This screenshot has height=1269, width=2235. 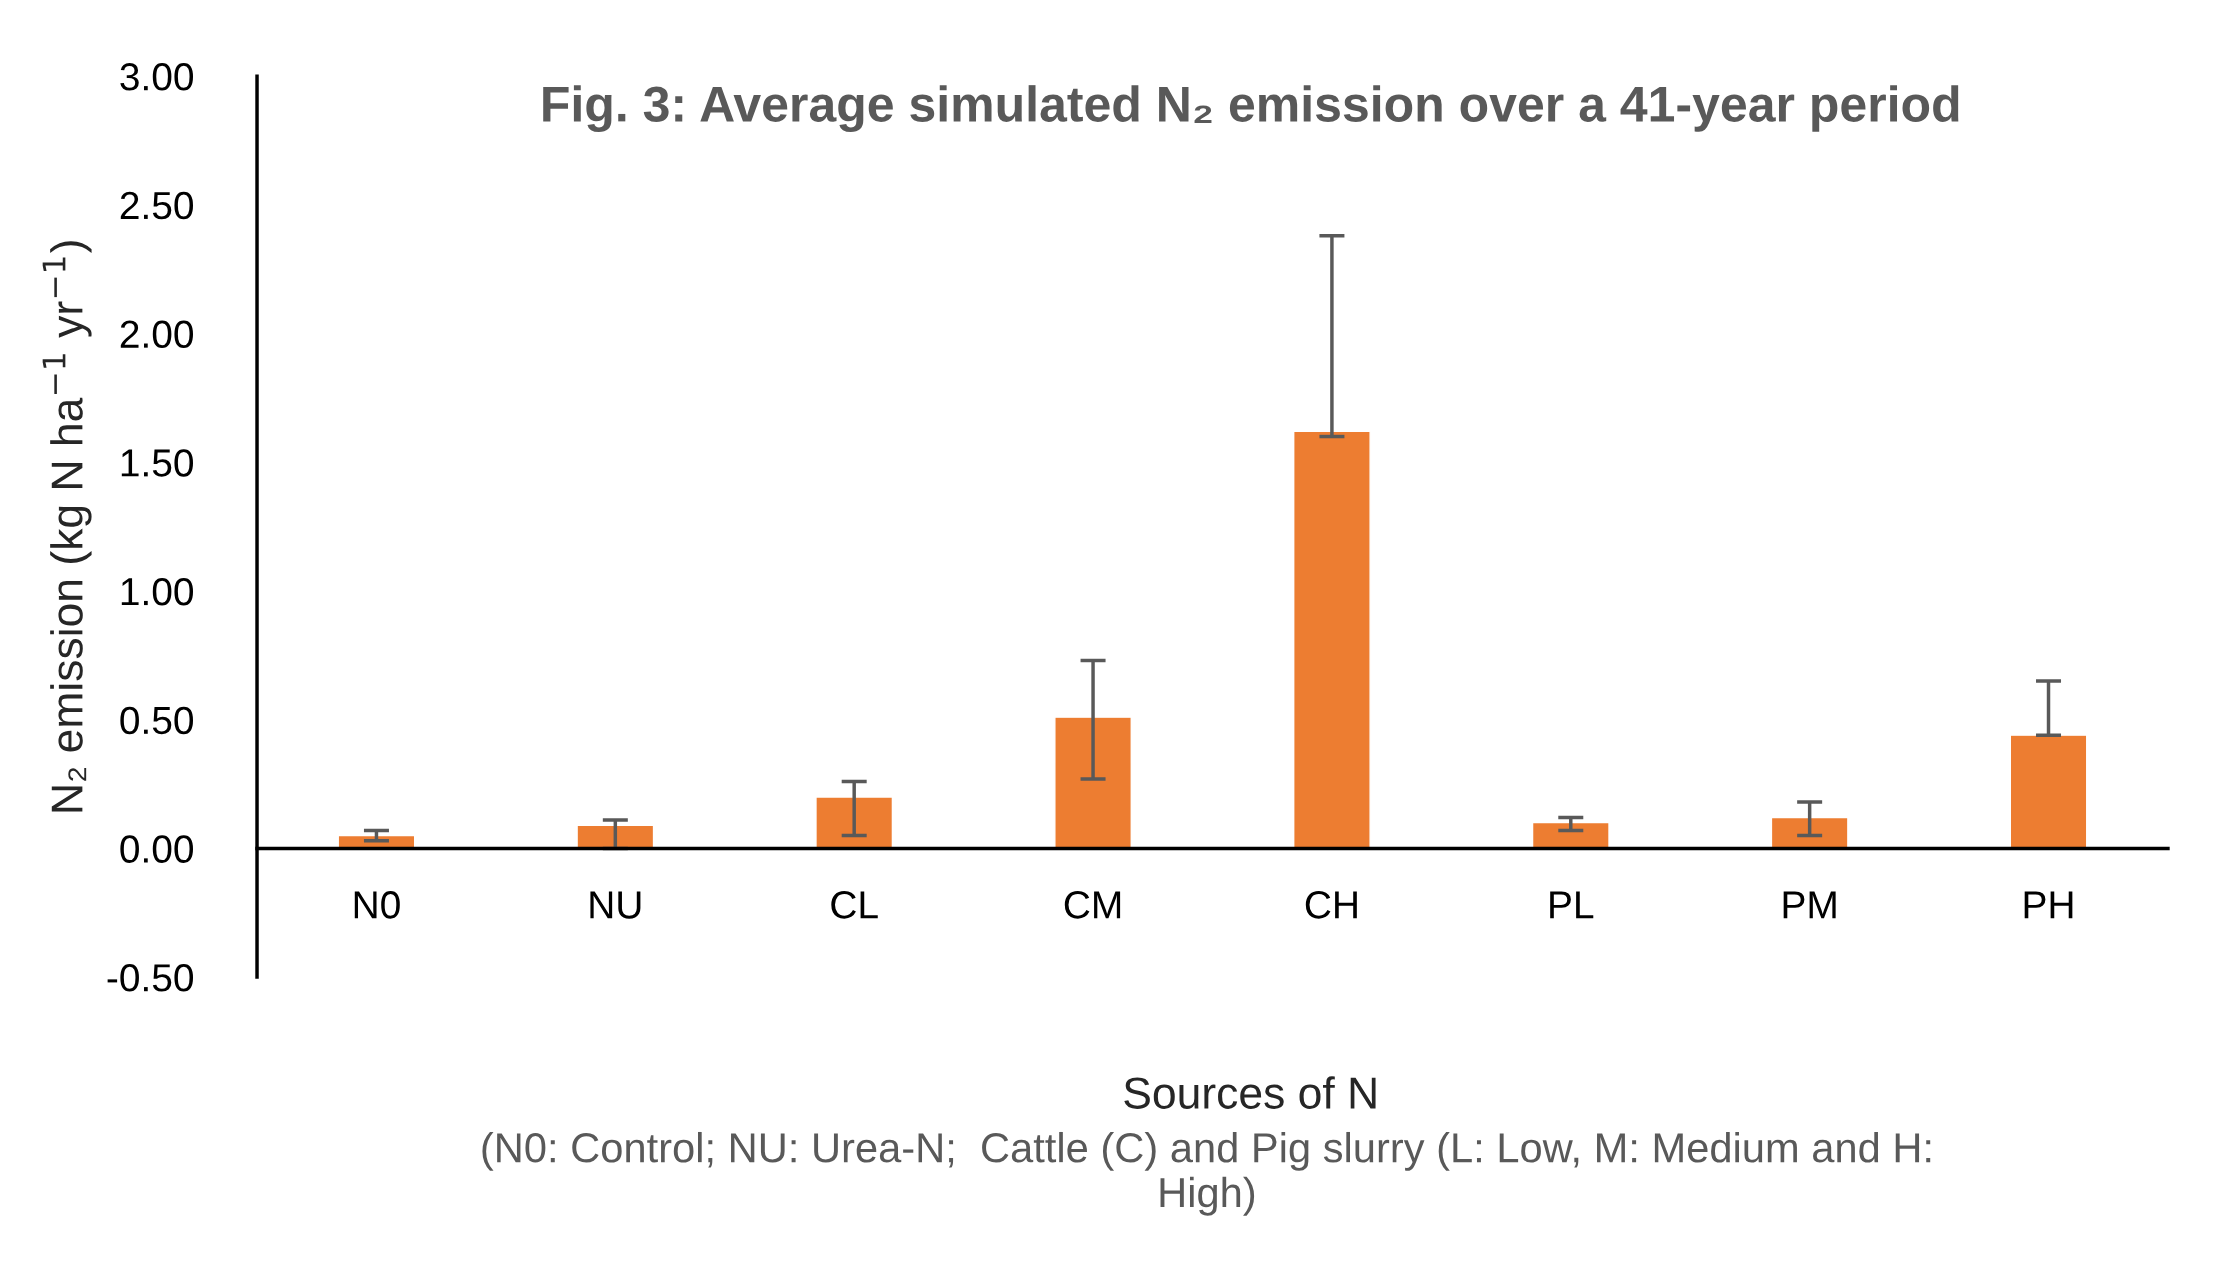 What do you see at coordinates (157, 849) in the screenshot?
I see `y-tick-label: 0.00` at bounding box center [157, 849].